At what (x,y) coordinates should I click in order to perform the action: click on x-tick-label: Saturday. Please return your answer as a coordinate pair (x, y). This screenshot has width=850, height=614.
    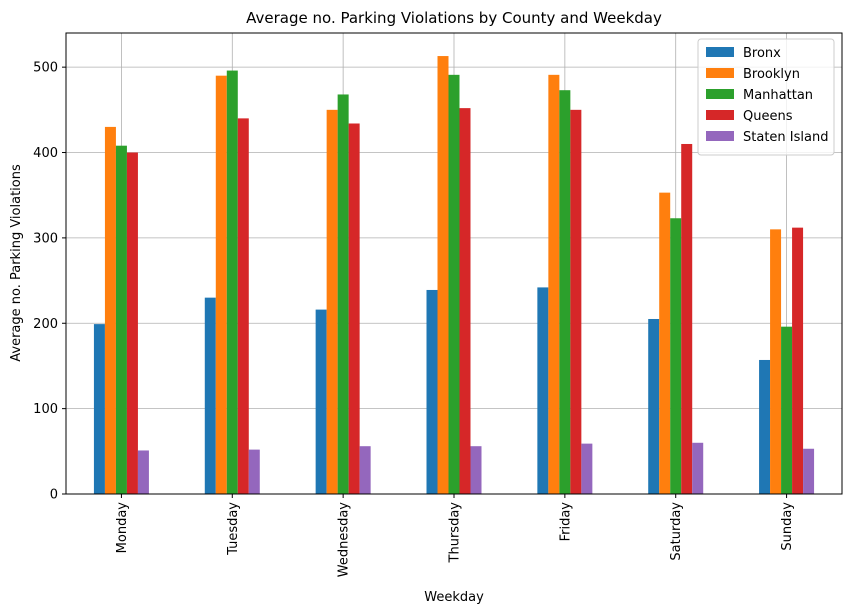
    Looking at the image, I should click on (676, 531).